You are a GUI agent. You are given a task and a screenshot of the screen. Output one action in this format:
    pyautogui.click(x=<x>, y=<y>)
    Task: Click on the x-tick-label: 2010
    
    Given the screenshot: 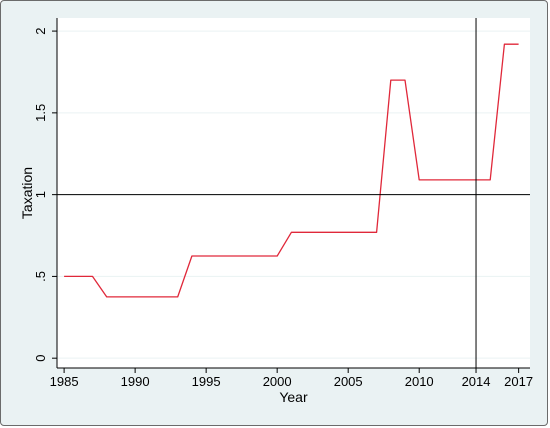 What is the action you would take?
    pyautogui.click(x=419, y=381)
    